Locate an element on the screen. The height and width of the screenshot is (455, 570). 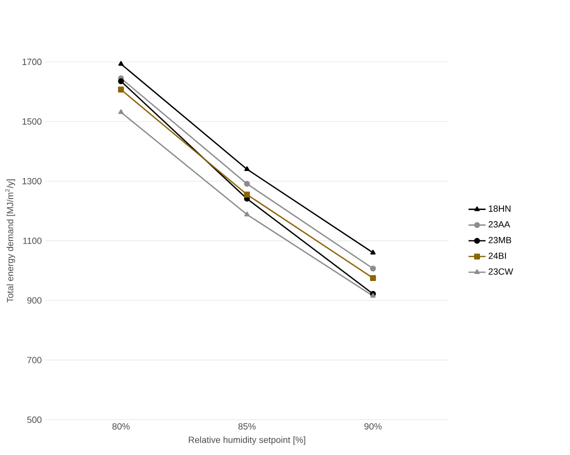
legend-label: 23AA is located at coordinates (499, 224).